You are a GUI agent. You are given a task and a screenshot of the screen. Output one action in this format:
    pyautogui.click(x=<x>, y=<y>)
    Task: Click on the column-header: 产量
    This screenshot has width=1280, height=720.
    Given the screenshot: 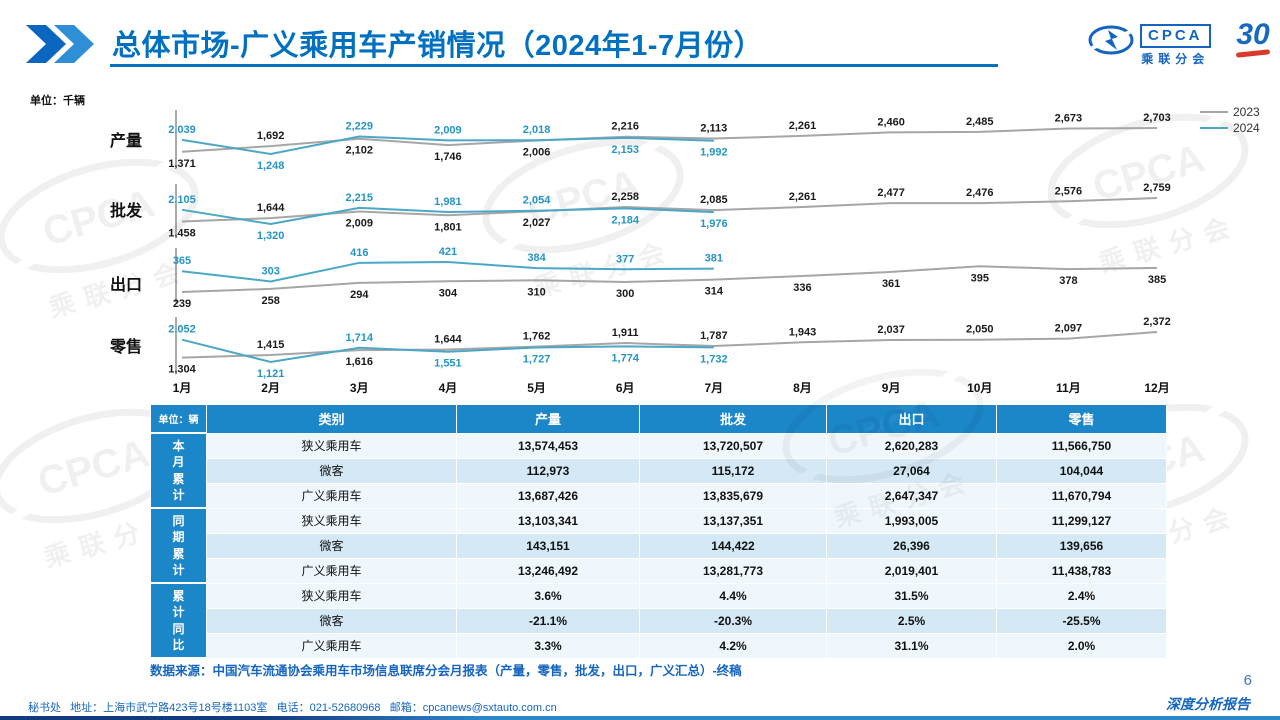 What is the action you would take?
    pyautogui.click(x=548, y=419)
    